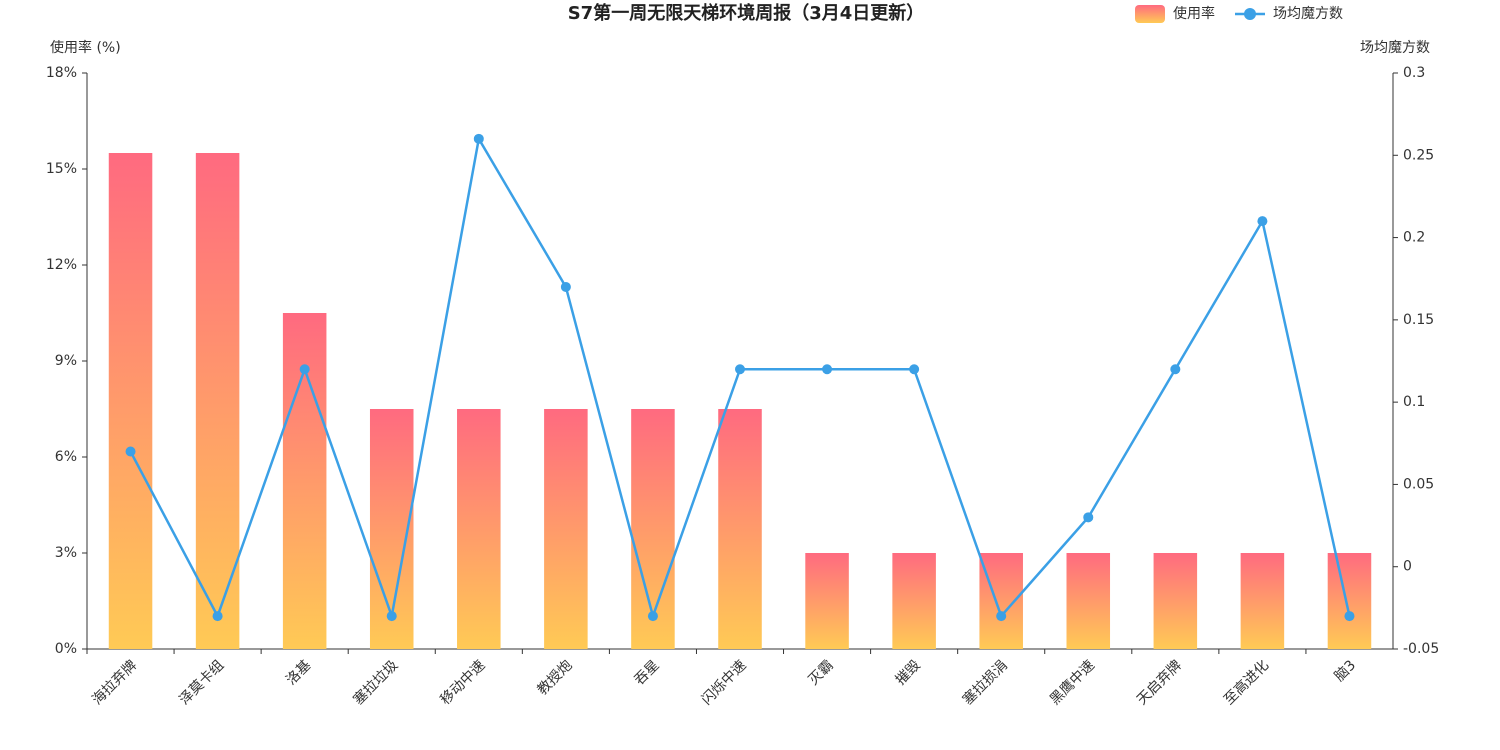 The height and width of the screenshot is (750, 1500). What do you see at coordinates (1159, 683) in the screenshot?
I see `x-tick-label: 天启弃牌` at bounding box center [1159, 683].